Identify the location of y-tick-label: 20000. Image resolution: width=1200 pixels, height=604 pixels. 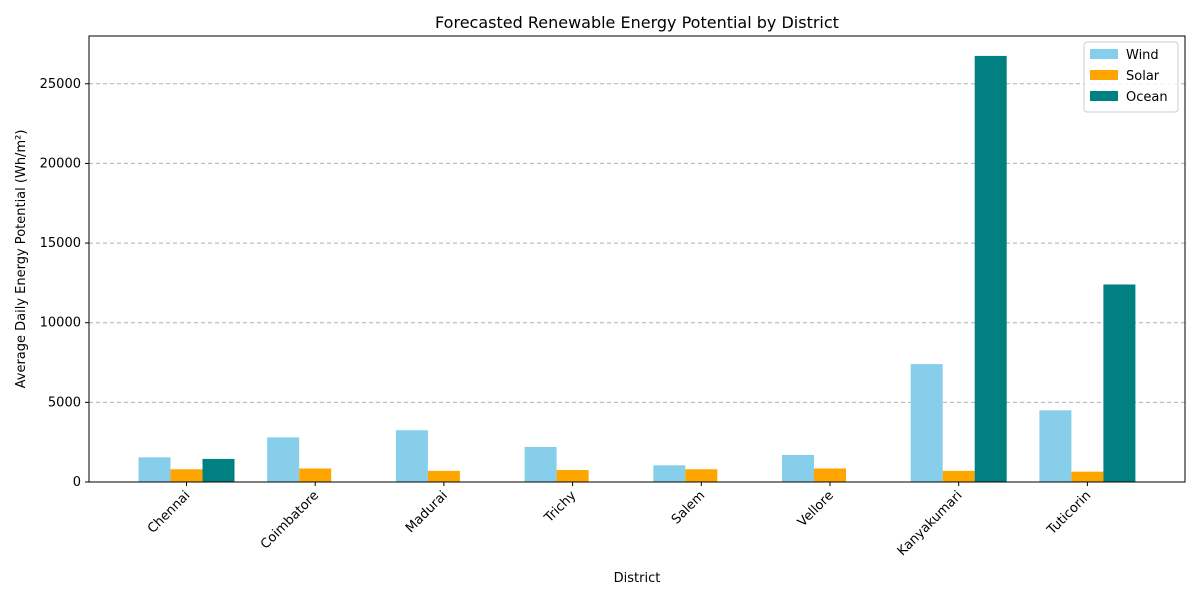
(60, 163).